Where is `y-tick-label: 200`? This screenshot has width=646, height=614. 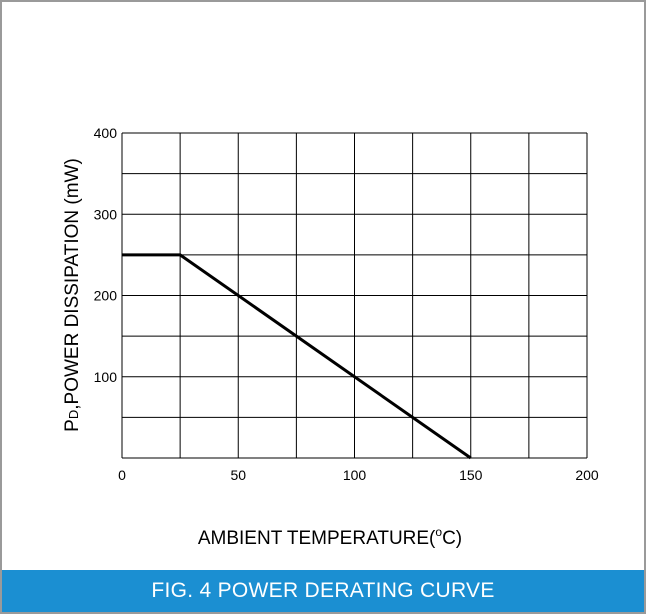 y-tick-label: 200 is located at coordinates (106, 296).